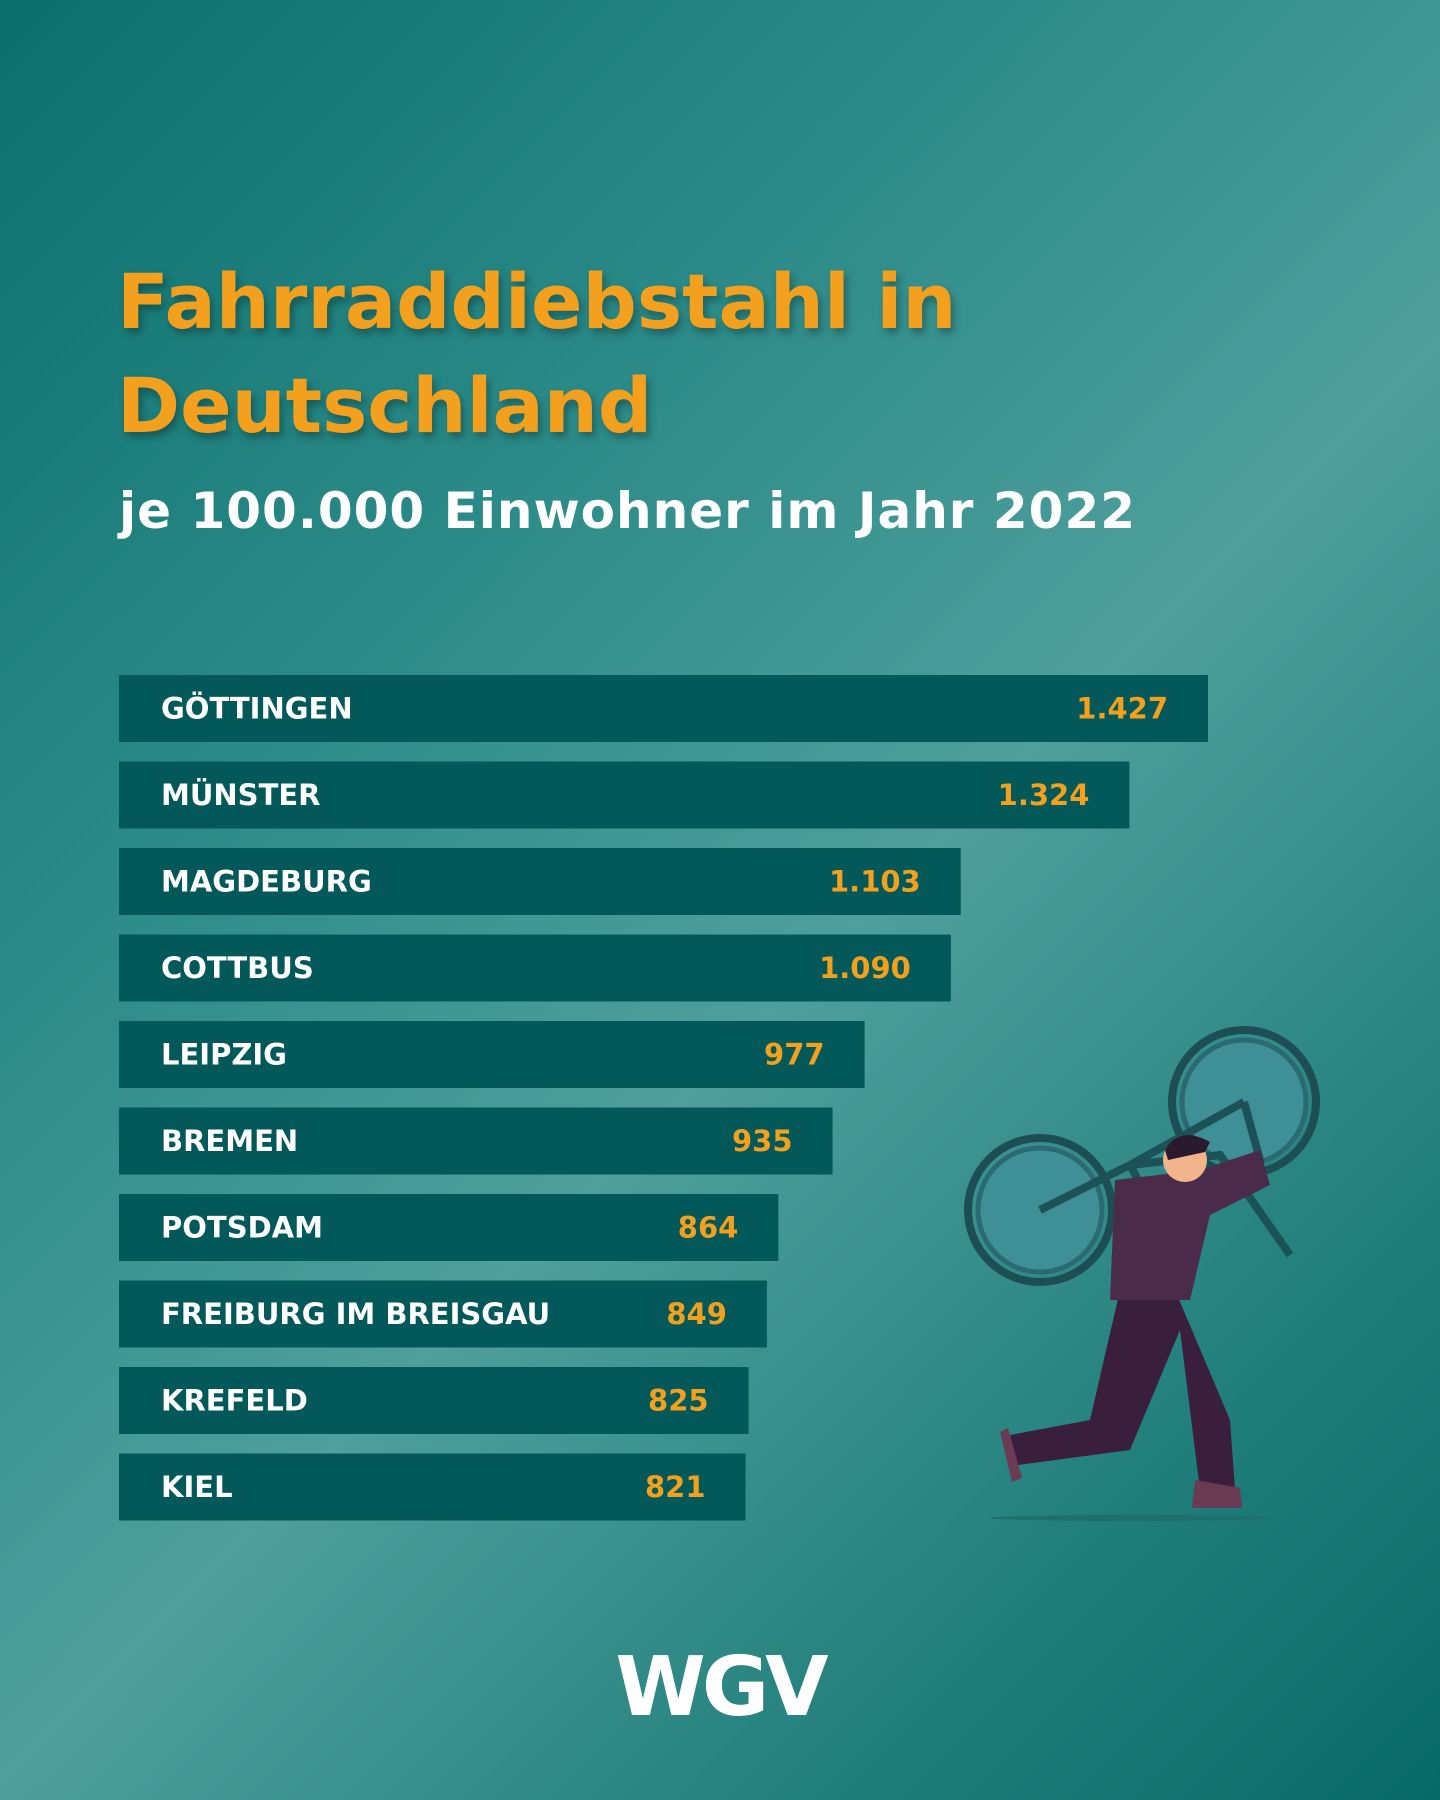 This screenshot has height=1800, width=1440. Describe the element at coordinates (628, 511) in the screenshot. I see `chart-subtitle: je 100.000 Einwohner im Jahr 2022` at that location.